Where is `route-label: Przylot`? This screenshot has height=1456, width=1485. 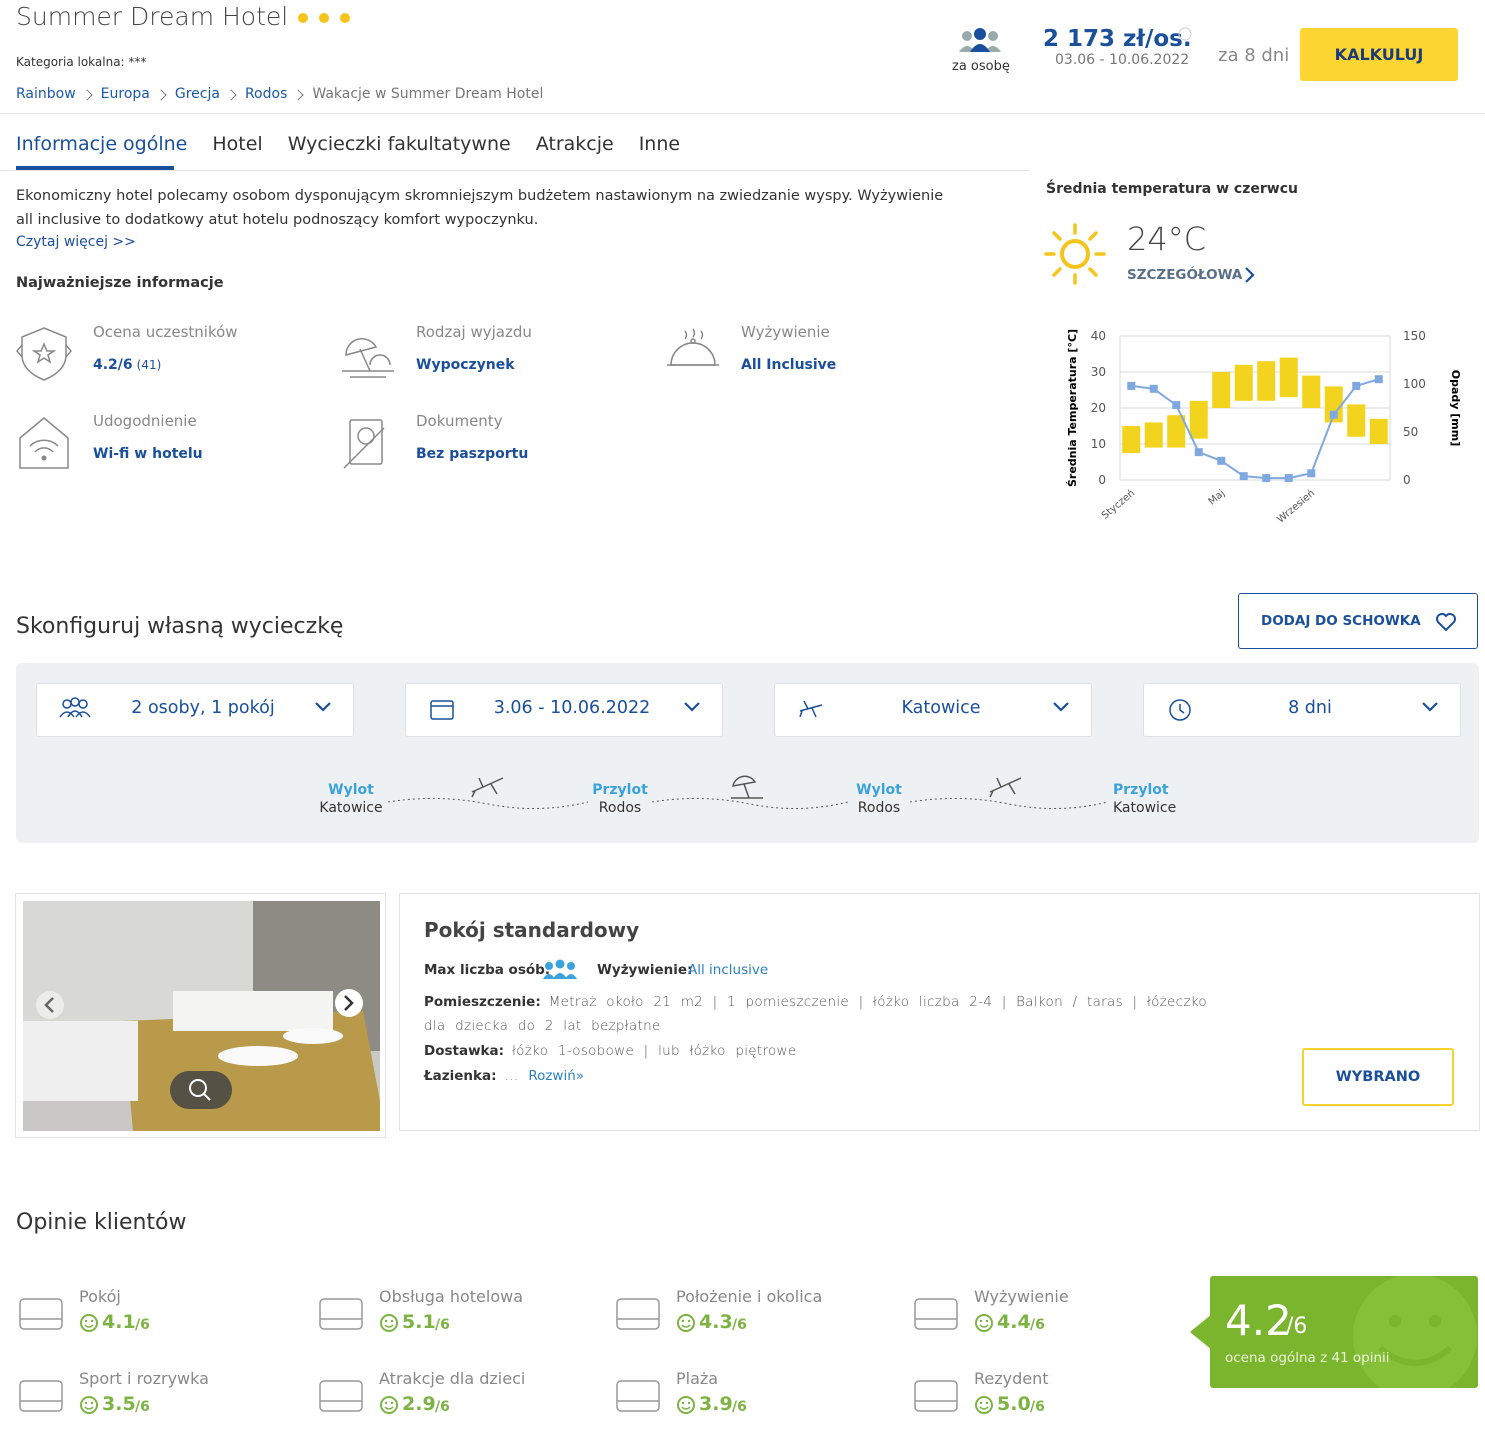 route-label: Przylot is located at coordinates (620, 790).